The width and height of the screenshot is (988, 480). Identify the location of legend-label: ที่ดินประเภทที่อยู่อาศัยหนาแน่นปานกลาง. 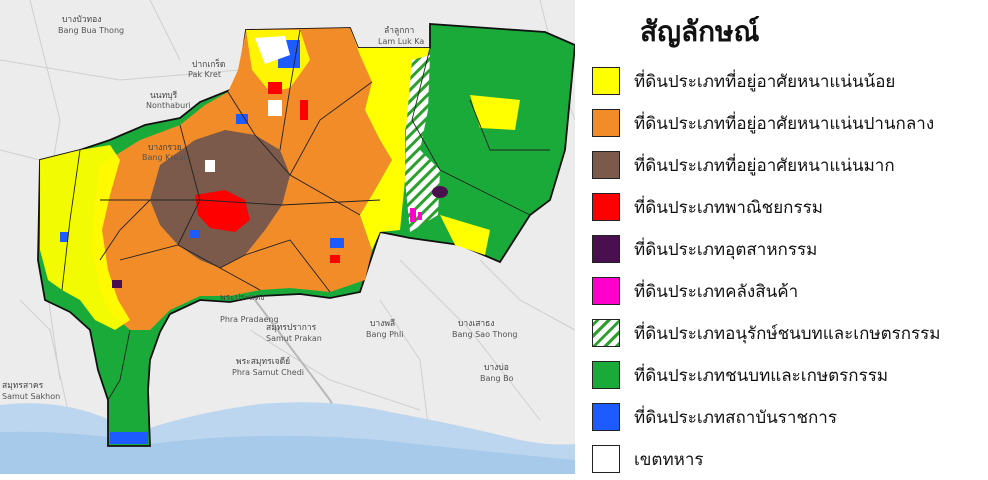
(784, 123).